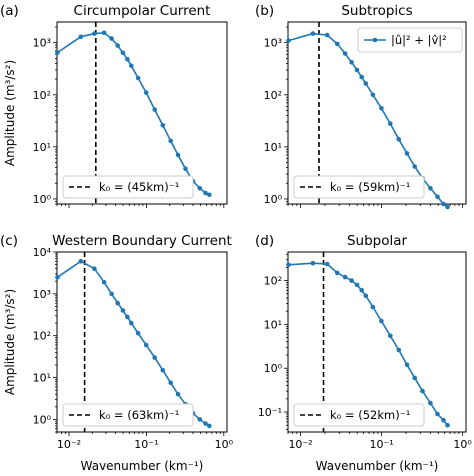 This screenshot has height=476, width=474. What do you see at coordinates (9, 241) in the screenshot?
I see `panel-label: (c)` at bounding box center [9, 241].